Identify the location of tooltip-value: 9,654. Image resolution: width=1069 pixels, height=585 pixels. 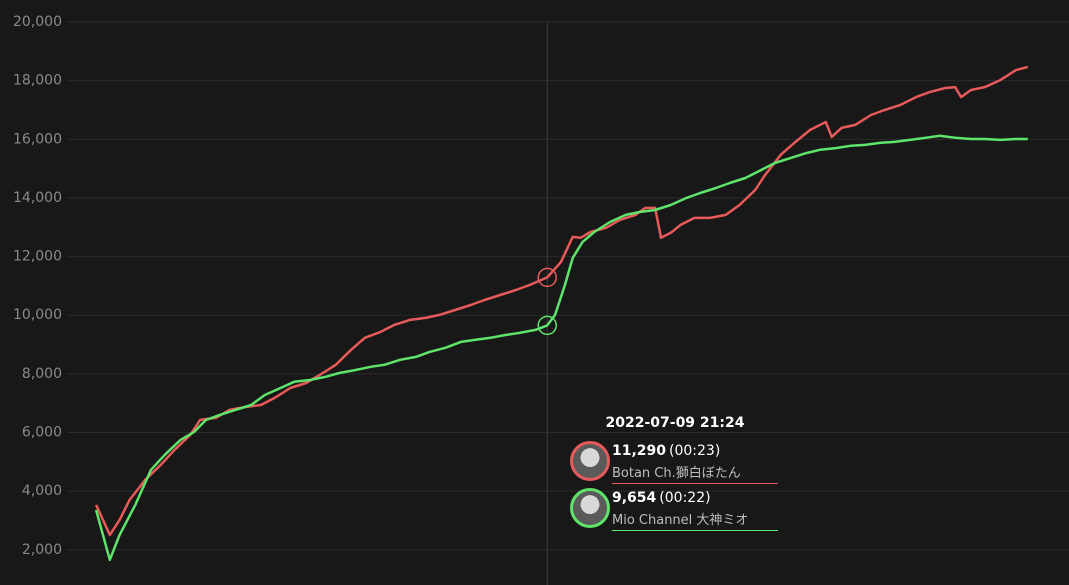
(634, 498).